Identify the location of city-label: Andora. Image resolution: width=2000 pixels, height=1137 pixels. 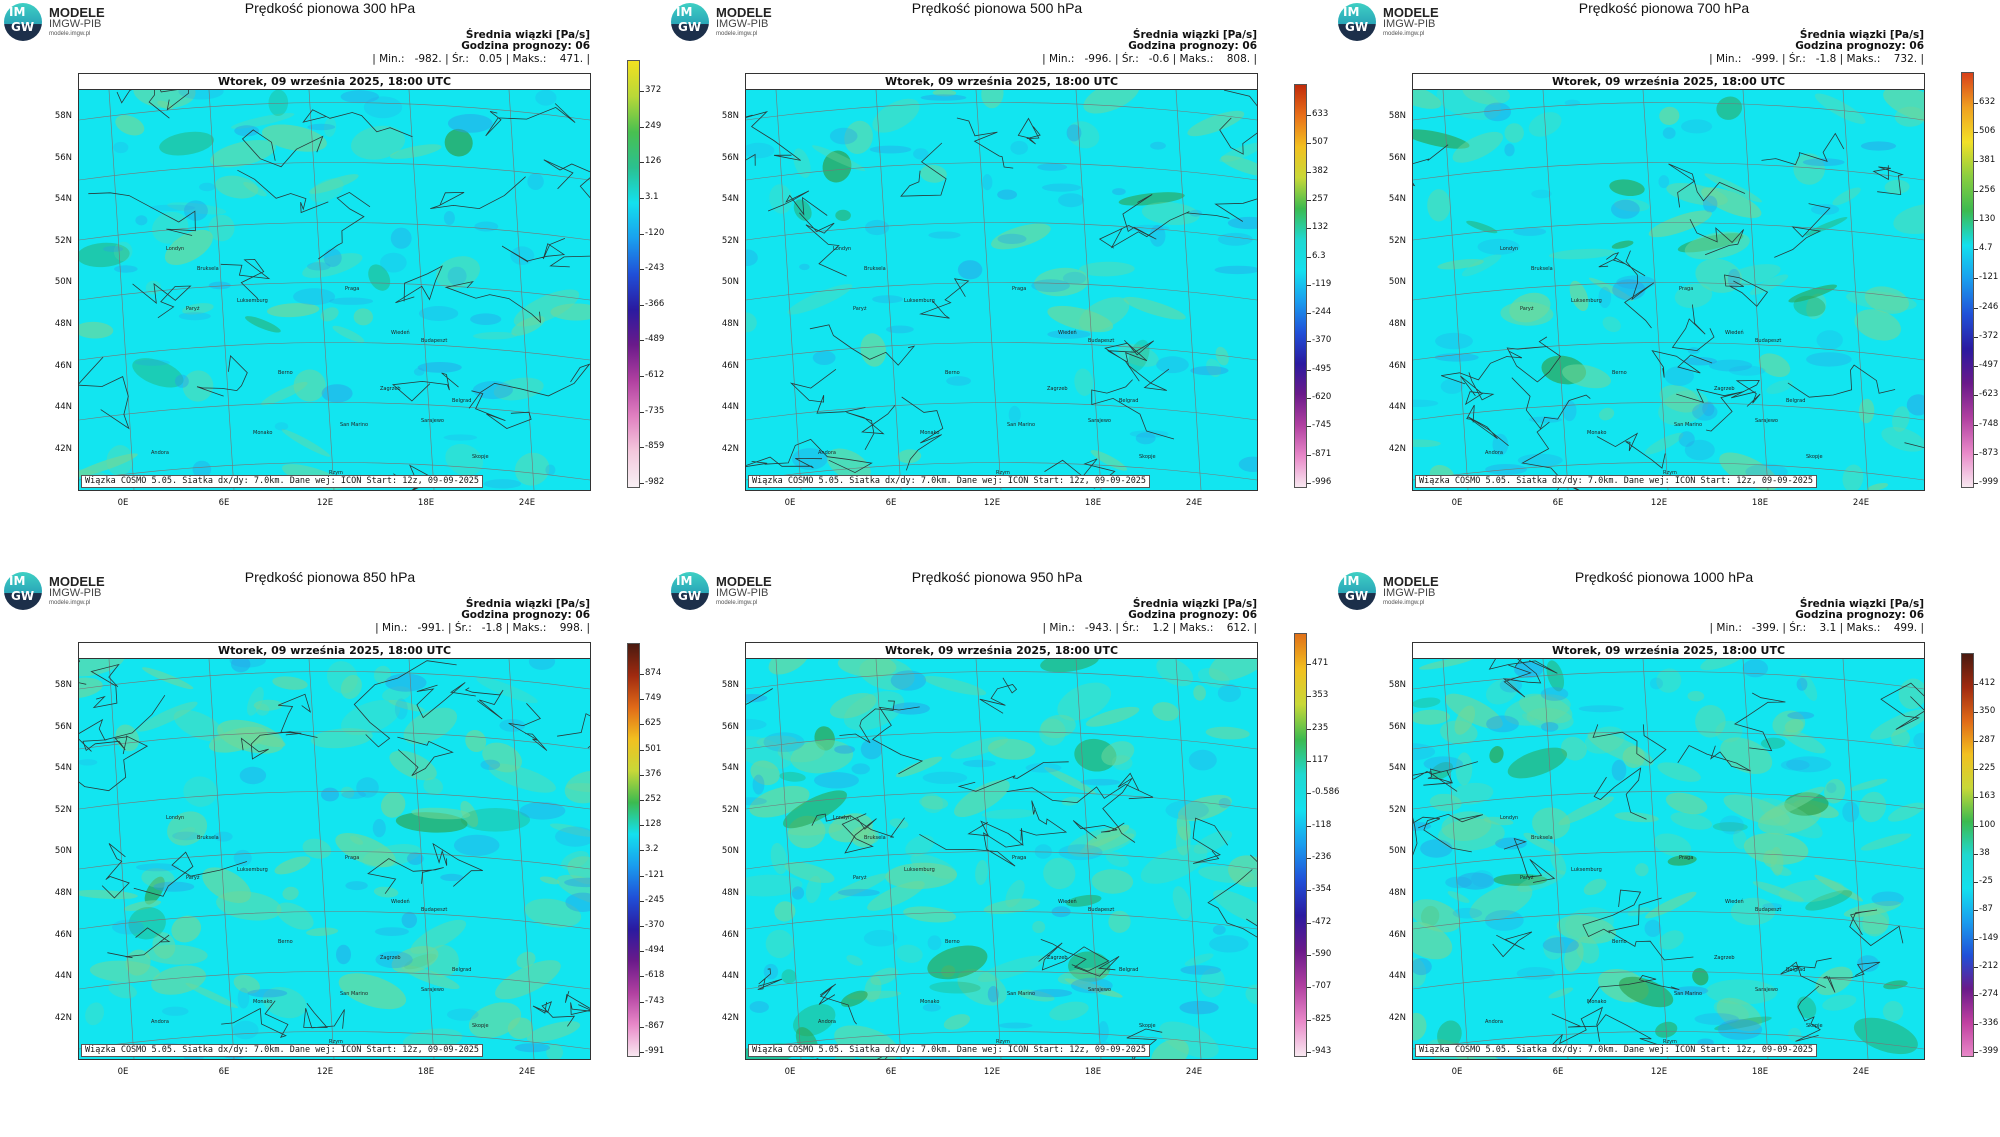
(160, 1022).